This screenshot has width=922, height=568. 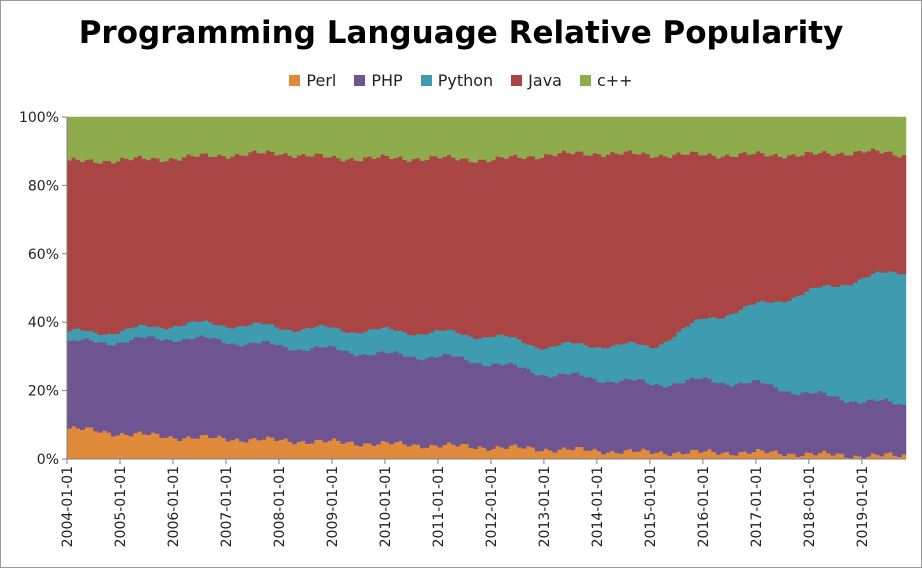 What do you see at coordinates (614, 80) in the screenshot?
I see `legend-label-cpp: c++` at bounding box center [614, 80].